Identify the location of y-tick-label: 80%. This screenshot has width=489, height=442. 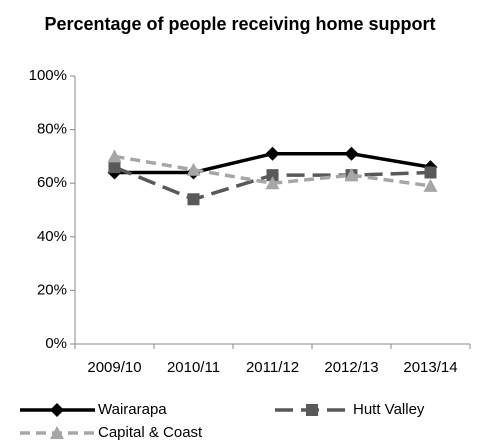
(52, 129).